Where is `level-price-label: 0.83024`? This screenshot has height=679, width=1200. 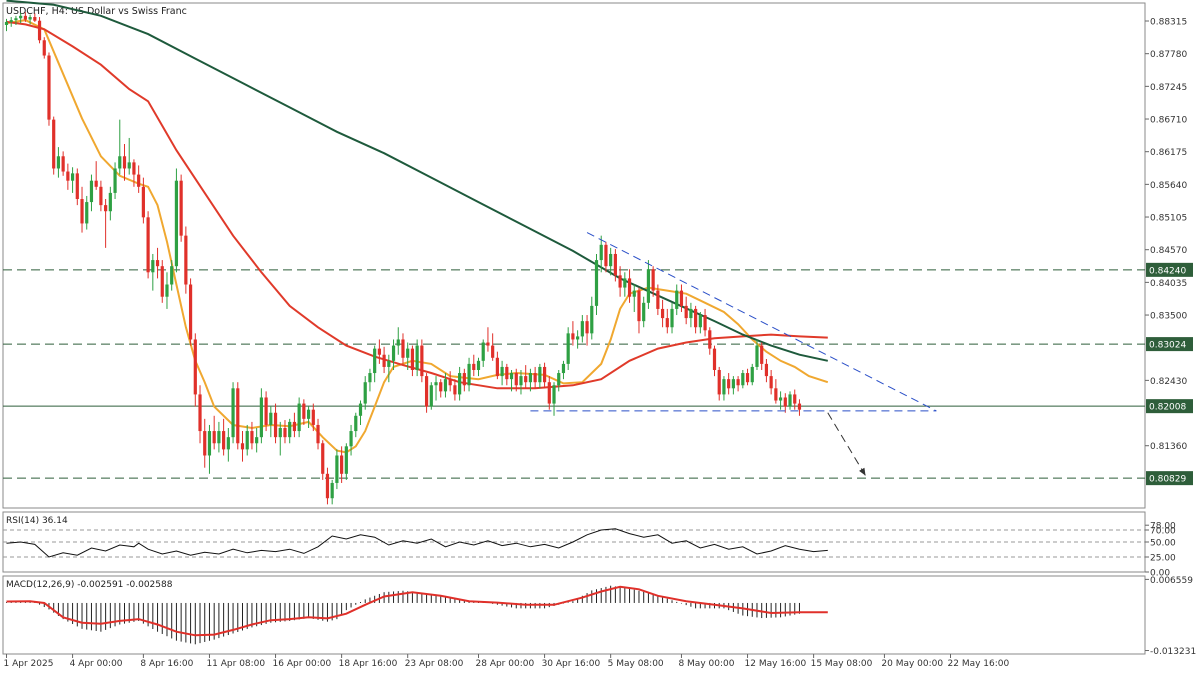 level-price-label: 0.83024 is located at coordinates (1167, 346).